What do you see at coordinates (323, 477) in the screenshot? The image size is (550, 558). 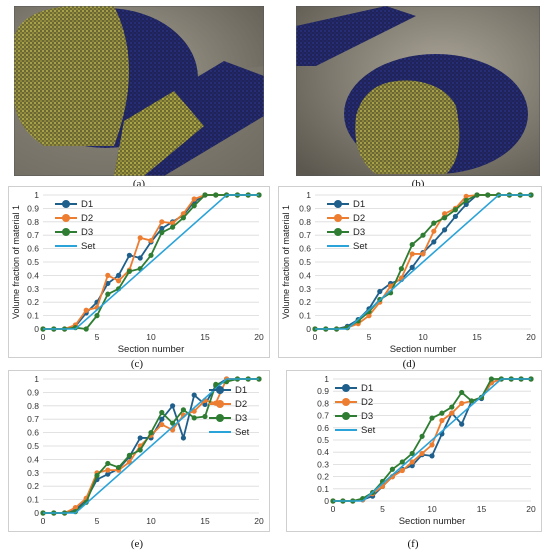 I see `y-tick-label: 0.2` at bounding box center [323, 477].